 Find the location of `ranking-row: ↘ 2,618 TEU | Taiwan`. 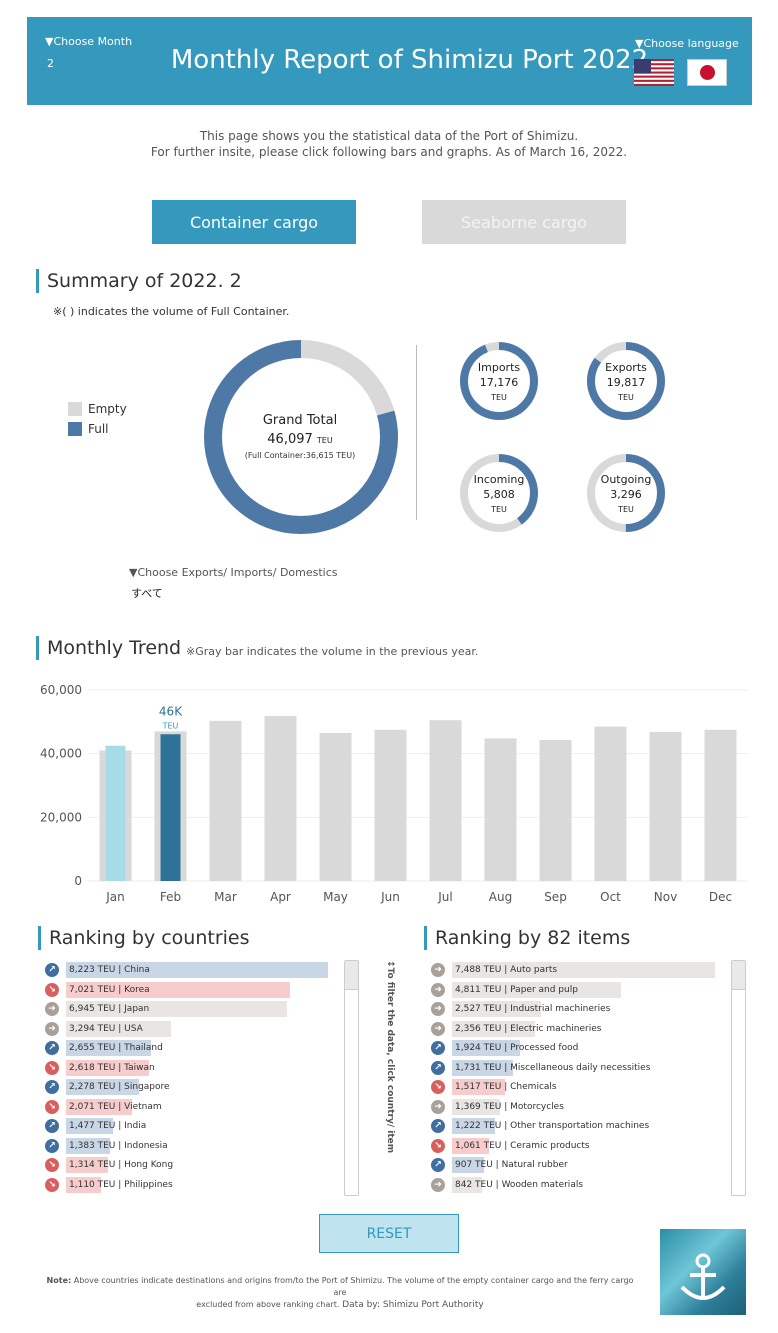

ranking-row: ↘ 2,618 TEU | Taiwan is located at coordinates (190, 1069).